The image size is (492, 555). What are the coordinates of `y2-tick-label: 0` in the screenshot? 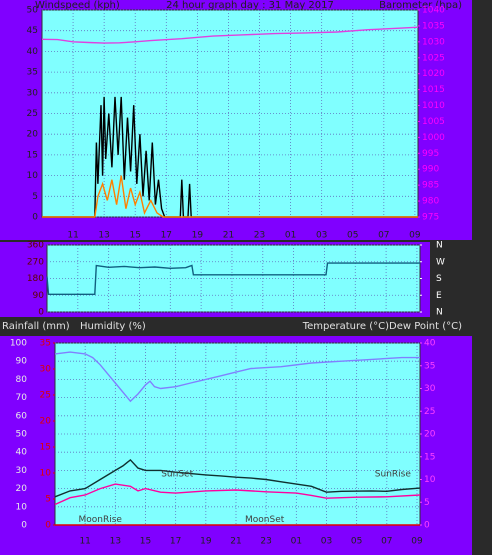 It's located at (427, 526).